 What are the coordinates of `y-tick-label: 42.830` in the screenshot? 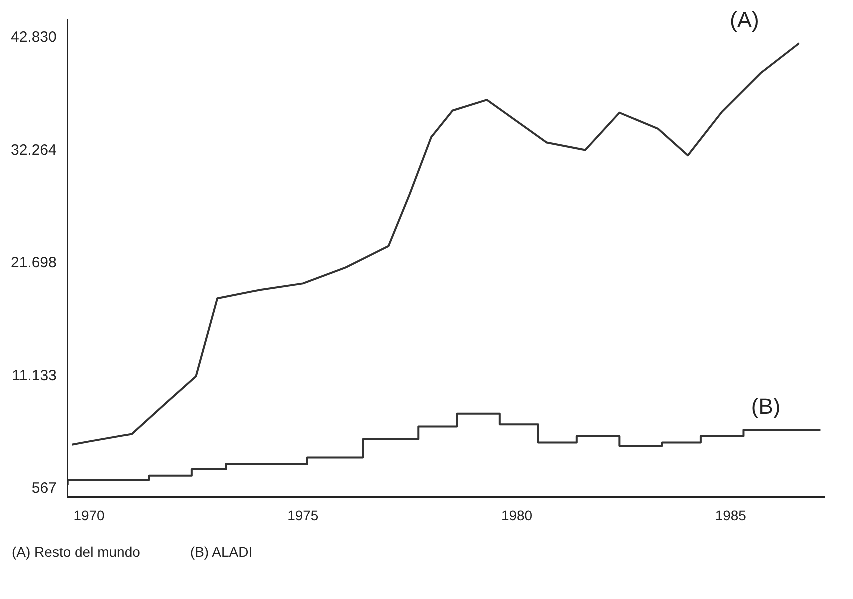 It's located at (33, 37).